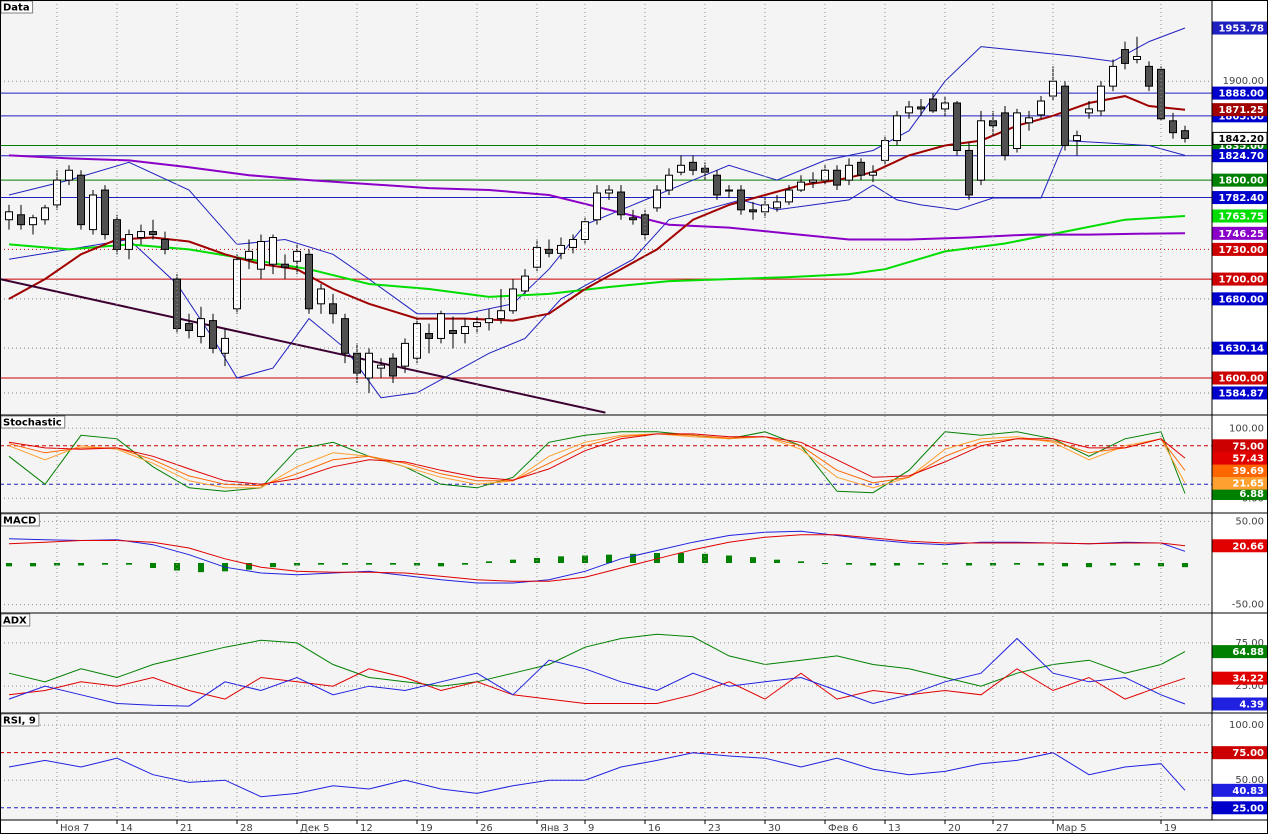 The height and width of the screenshot is (834, 1268). Describe the element at coordinates (774, 828) in the screenshot. I see `x-tick-label: 30` at that location.